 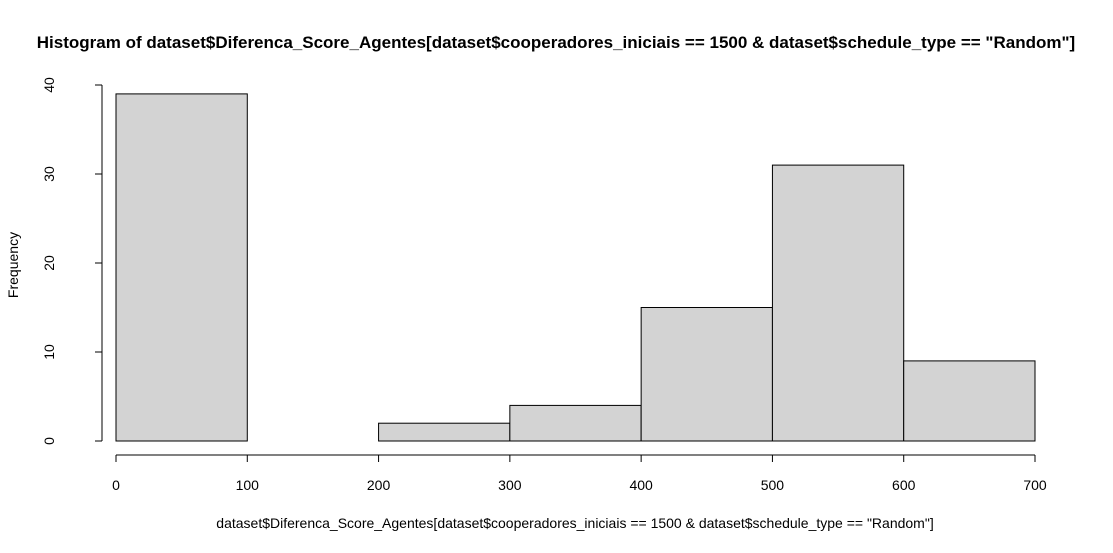 I want to click on y-tick-label: 10, so click(x=49, y=352).